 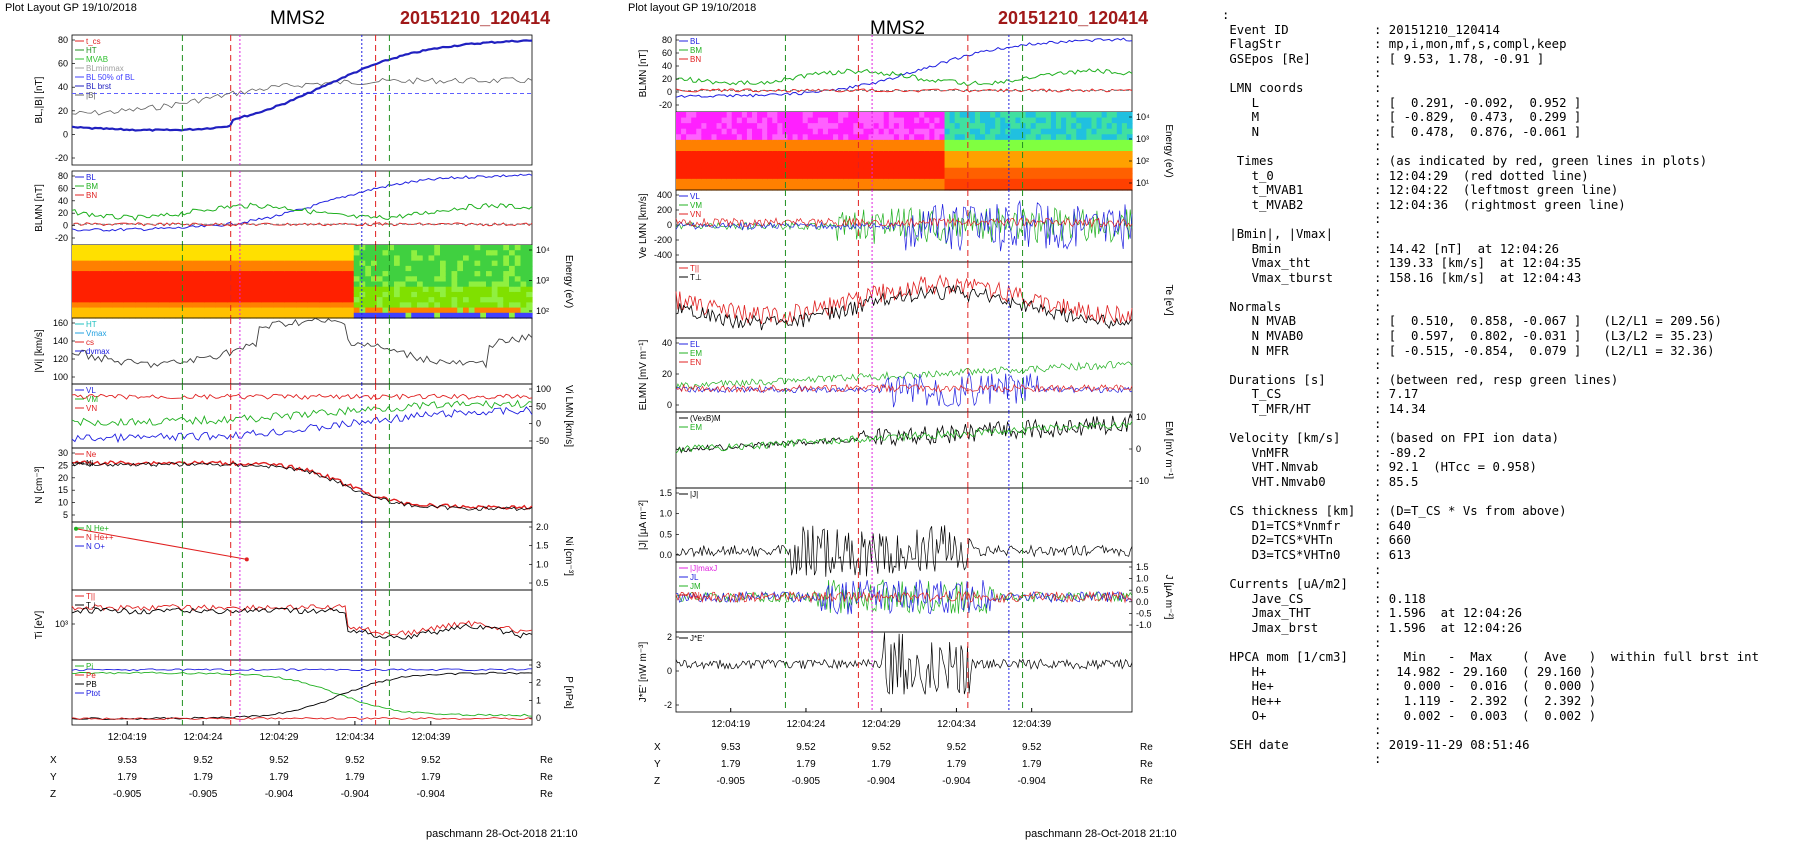 What do you see at coordinates (1490, 365) in the screenshot?
I see `info-row: :` at bounding box center [1490, 365].